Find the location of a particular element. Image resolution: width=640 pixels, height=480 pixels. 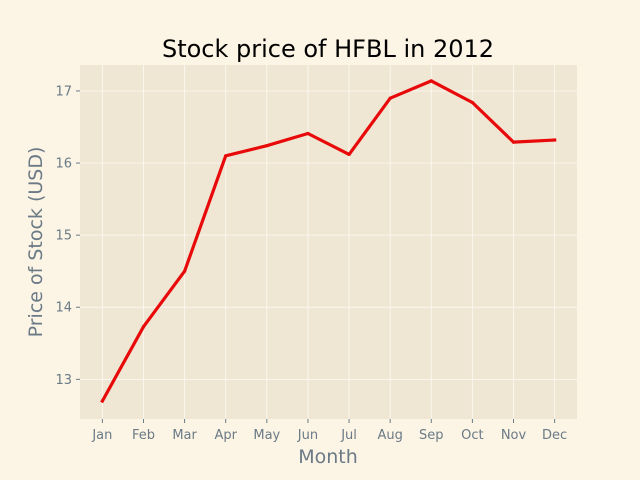

y-tick-label: 14 is located at coordinates (63, 308).